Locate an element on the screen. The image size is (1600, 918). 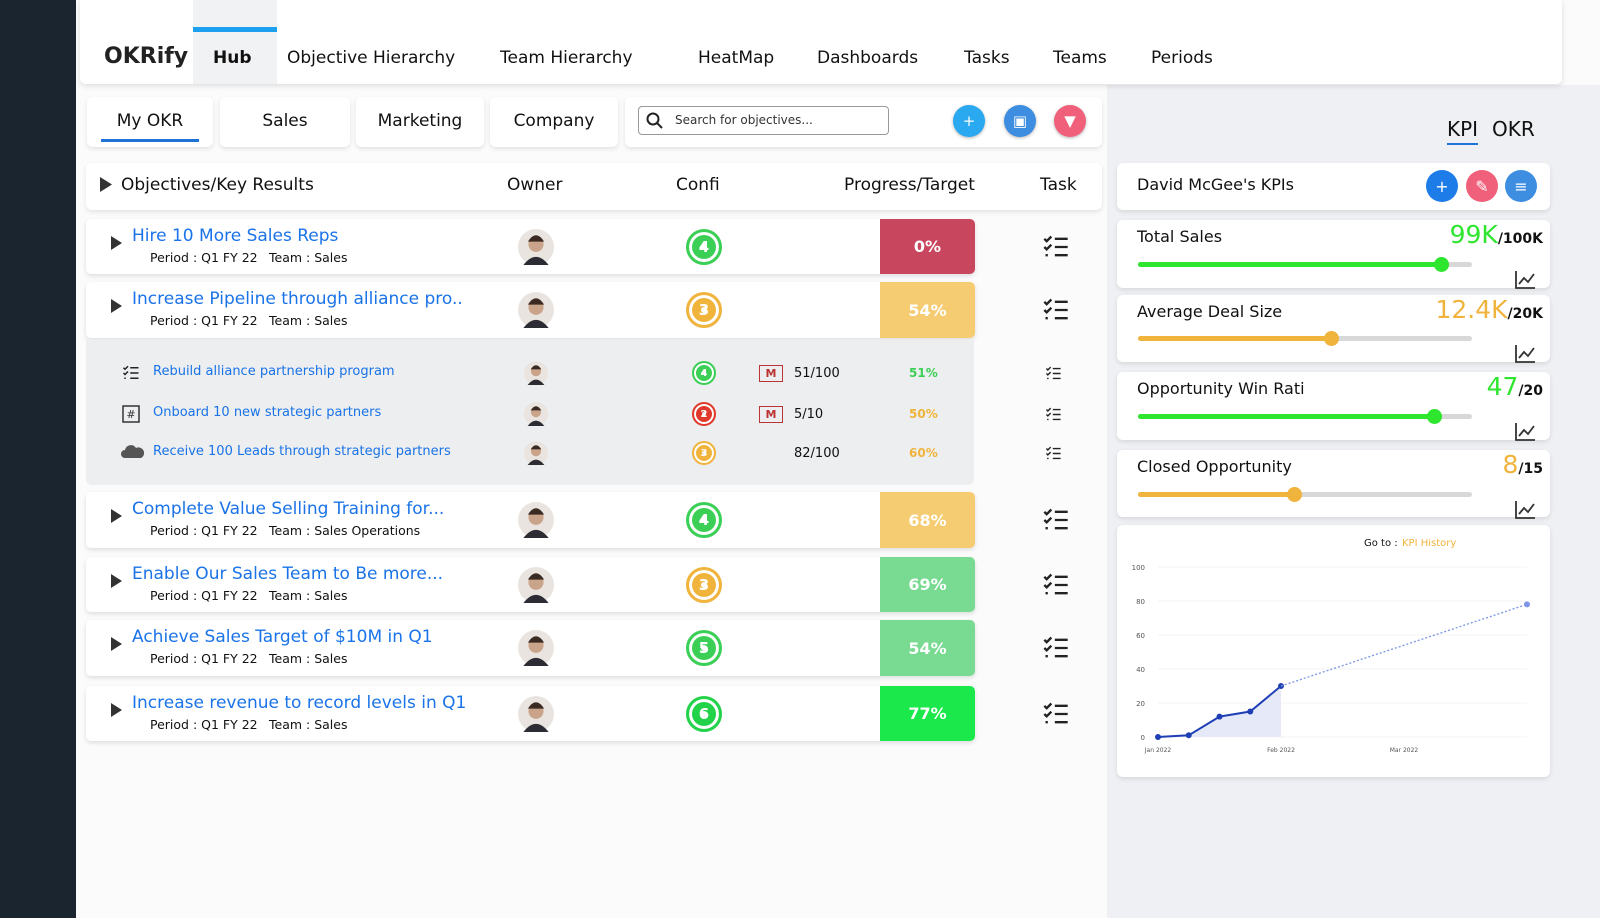
tab: Sales is located at coordinates (285, 122).